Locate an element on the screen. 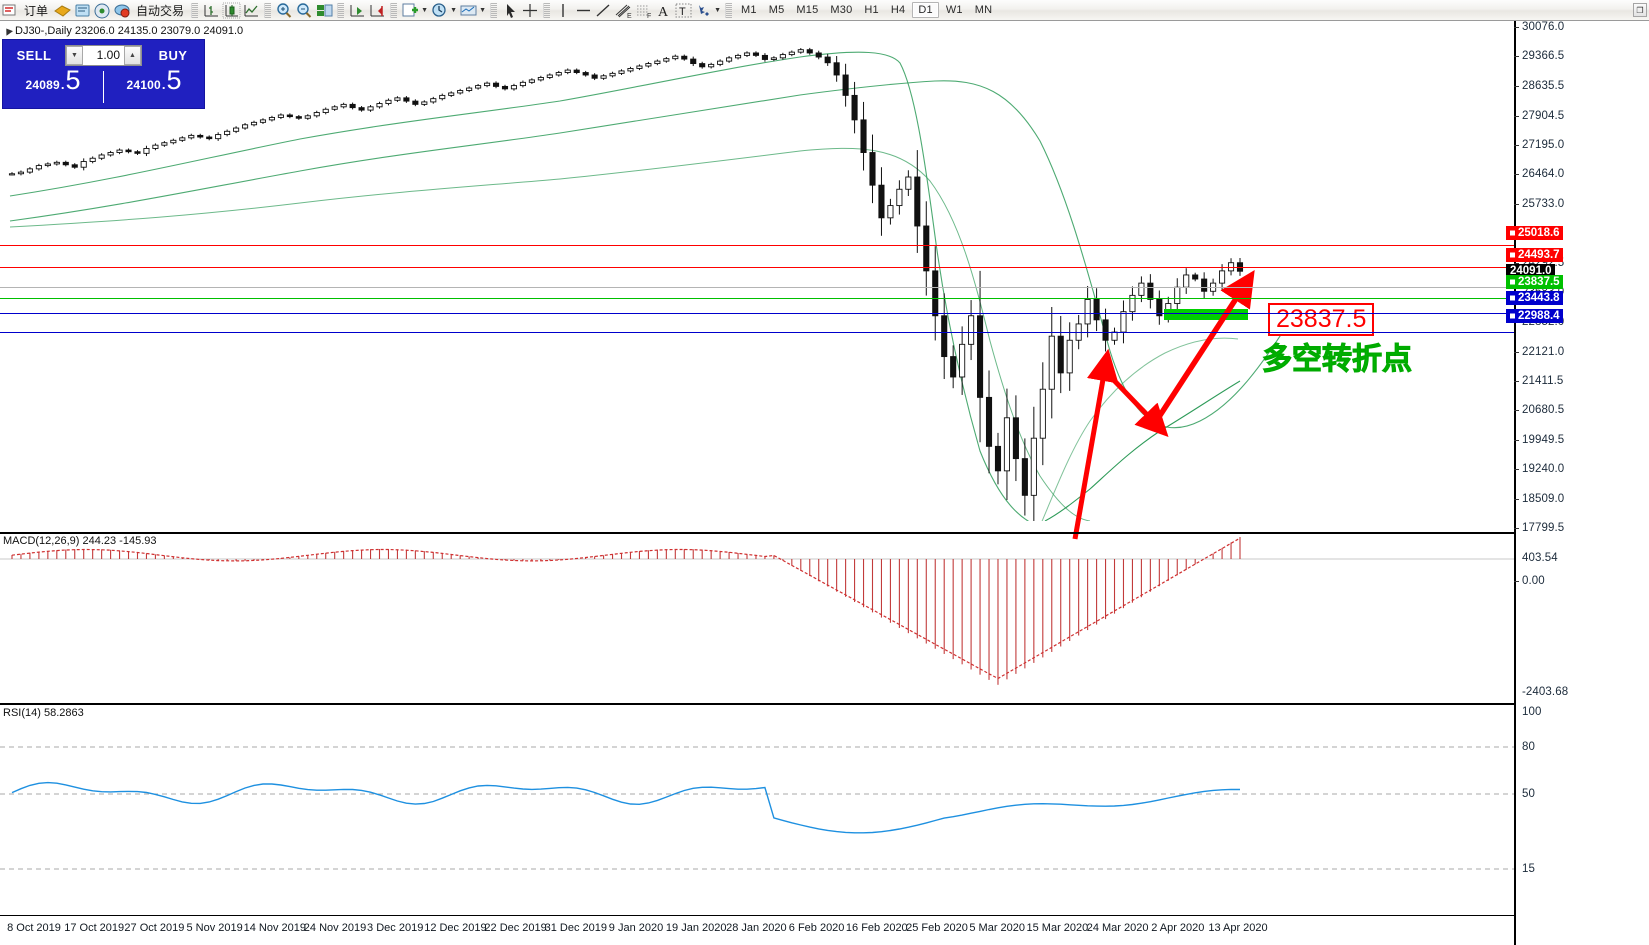  equidistant-channel-icon: E is located at coordinates (623, 10).